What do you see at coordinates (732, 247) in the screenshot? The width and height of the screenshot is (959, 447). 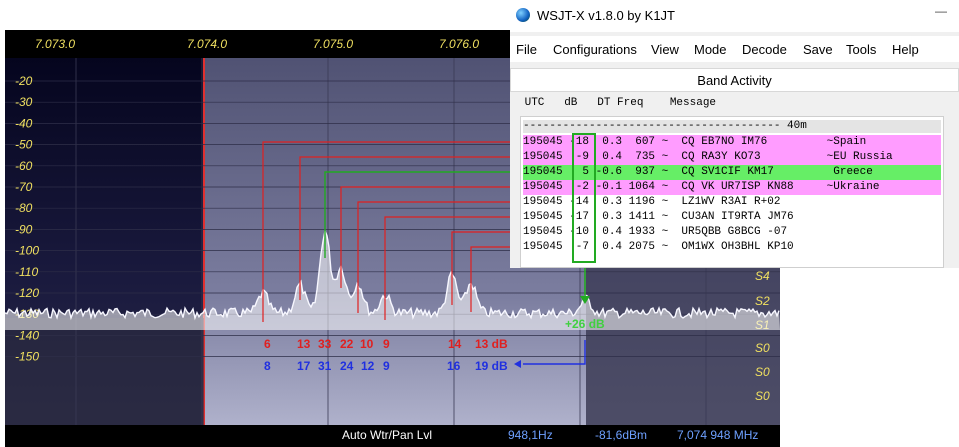 I see `decode-row: 195045 -7 0.4 2075 ~ OM1WX OH3BHL KP10` at bounding box center [732, 247].